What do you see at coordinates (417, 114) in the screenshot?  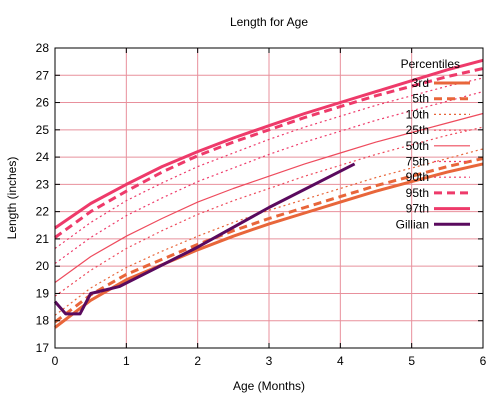 I see `legend-label-10th: 10th` at bounding box center [417, 114].